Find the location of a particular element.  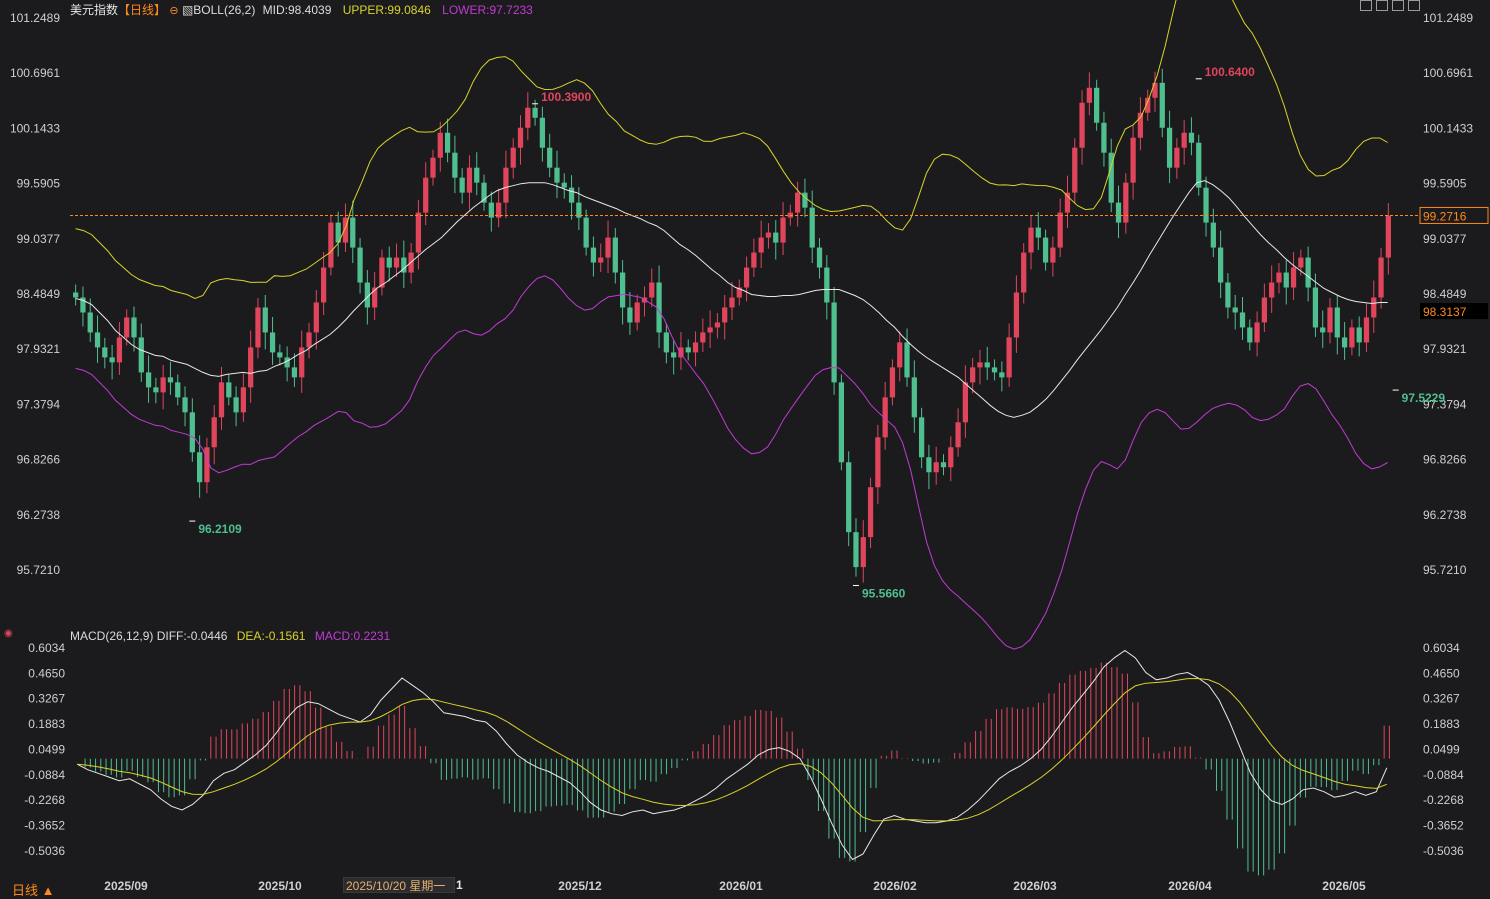

cursor-date-label: 2025/10/20 星期一 is located at coordinates (399, 885).